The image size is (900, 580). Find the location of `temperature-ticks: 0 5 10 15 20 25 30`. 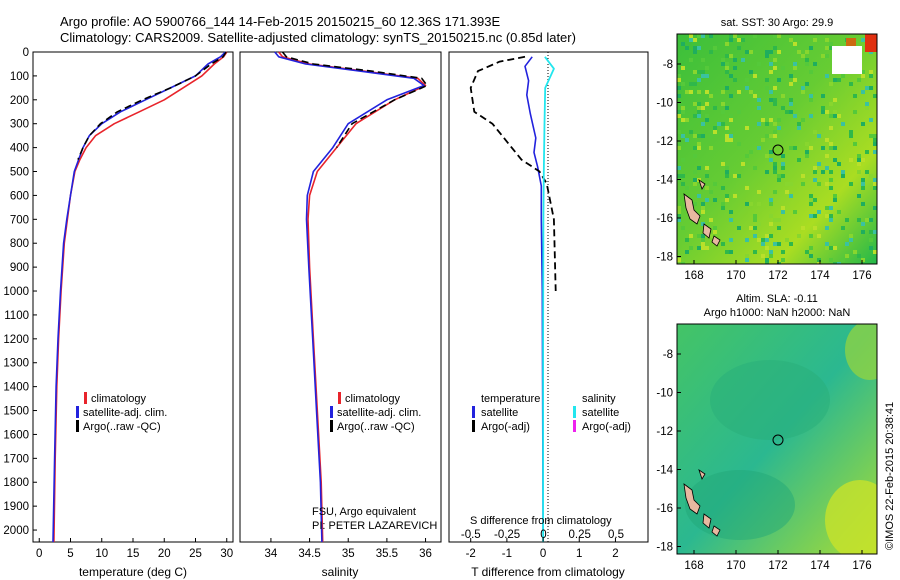

temperature-ticks: 0 5 10 15 20 25 30 is located at coordinates (134, 549).